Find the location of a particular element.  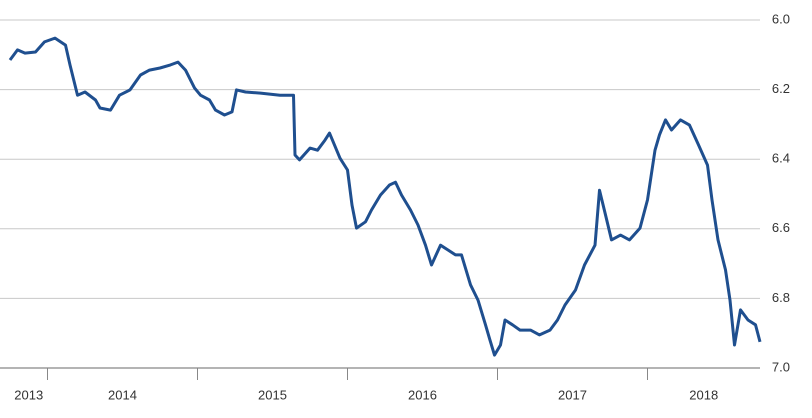

y-tick-label: 7.0 is located at coordinates (781, 366).